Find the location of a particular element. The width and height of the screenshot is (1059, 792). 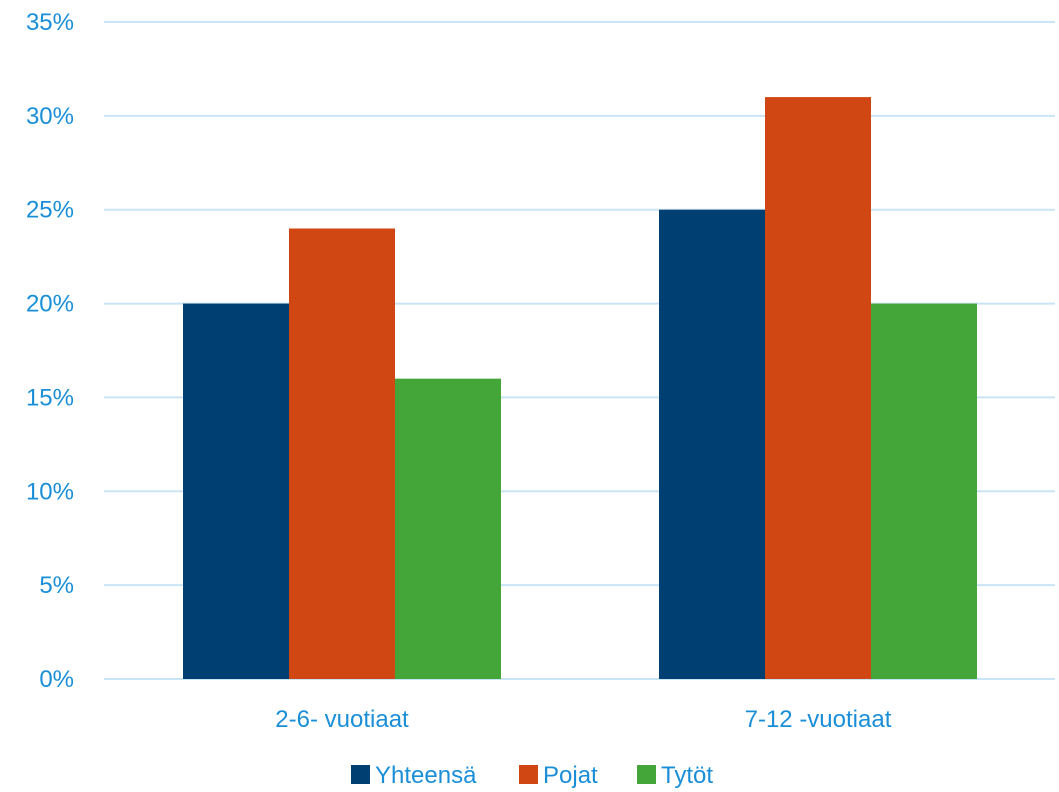

legend: Yhteensä Pojat Tytöt is located at coordinates (532, 775).